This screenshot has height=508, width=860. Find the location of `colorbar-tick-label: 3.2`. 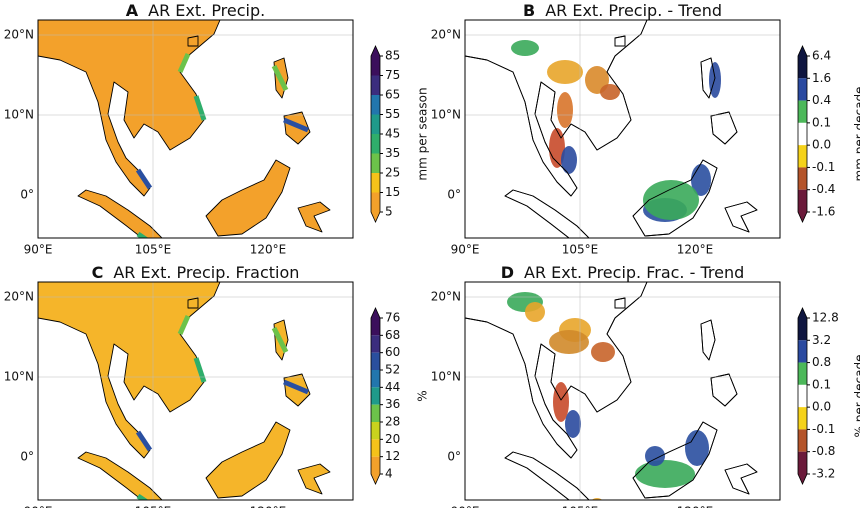

colorbar-tick-label: 3.2 is located at coordinates (821, 340).